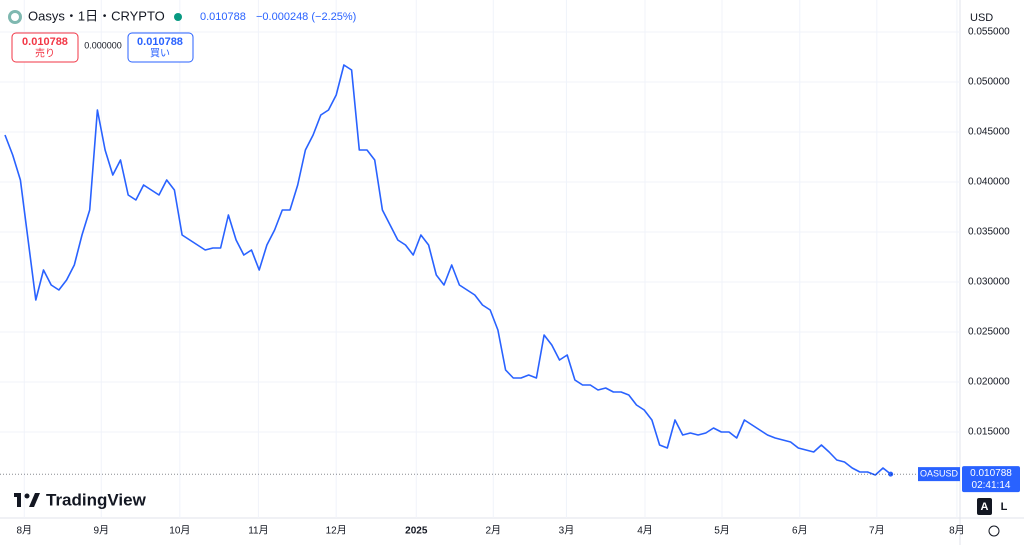 The image size is (1024, 550). What do you see at coordinates (336, 531) in the screenshot?
I see `x-tick-label: 12月` at bounding box center [336, 531].